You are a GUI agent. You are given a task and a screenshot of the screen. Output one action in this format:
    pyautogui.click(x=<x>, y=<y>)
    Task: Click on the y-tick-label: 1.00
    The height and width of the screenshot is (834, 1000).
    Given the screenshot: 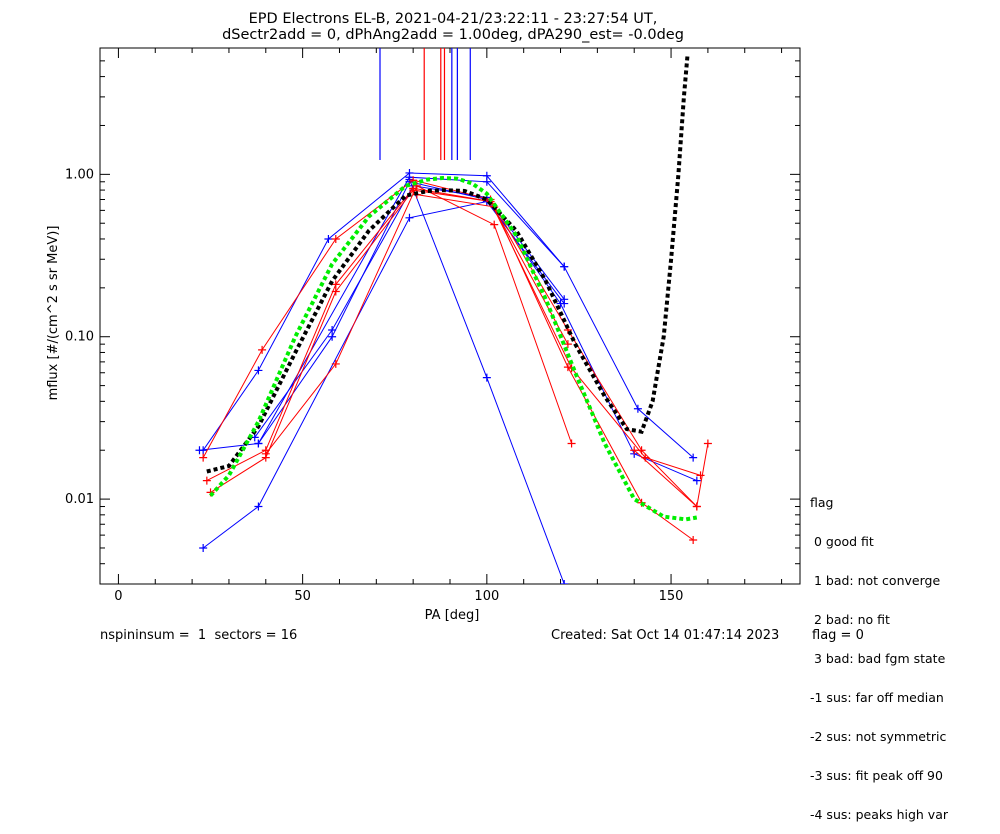 What is the action you would take?
    pyautogui.click(x=79, y=174)
    